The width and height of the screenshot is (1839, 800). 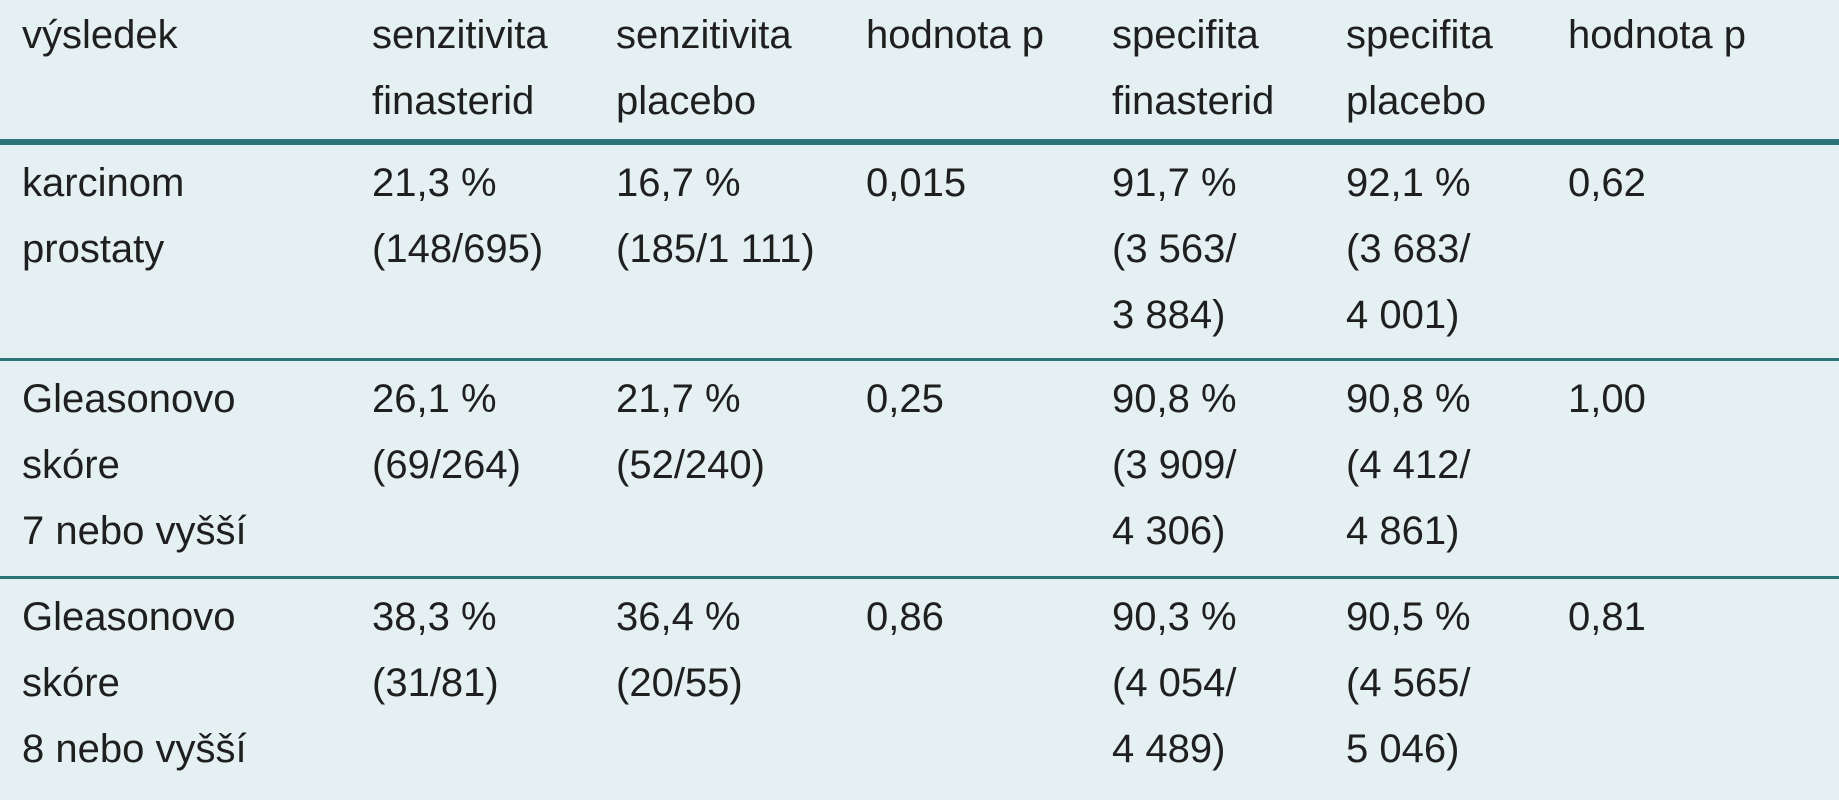 What do you see at coordinates (1457, 469) in the screenshot?
I see `cell-specificity-placebo: 90,8 % (4 412/ 4 861)` at bounding box center [1457, 469].